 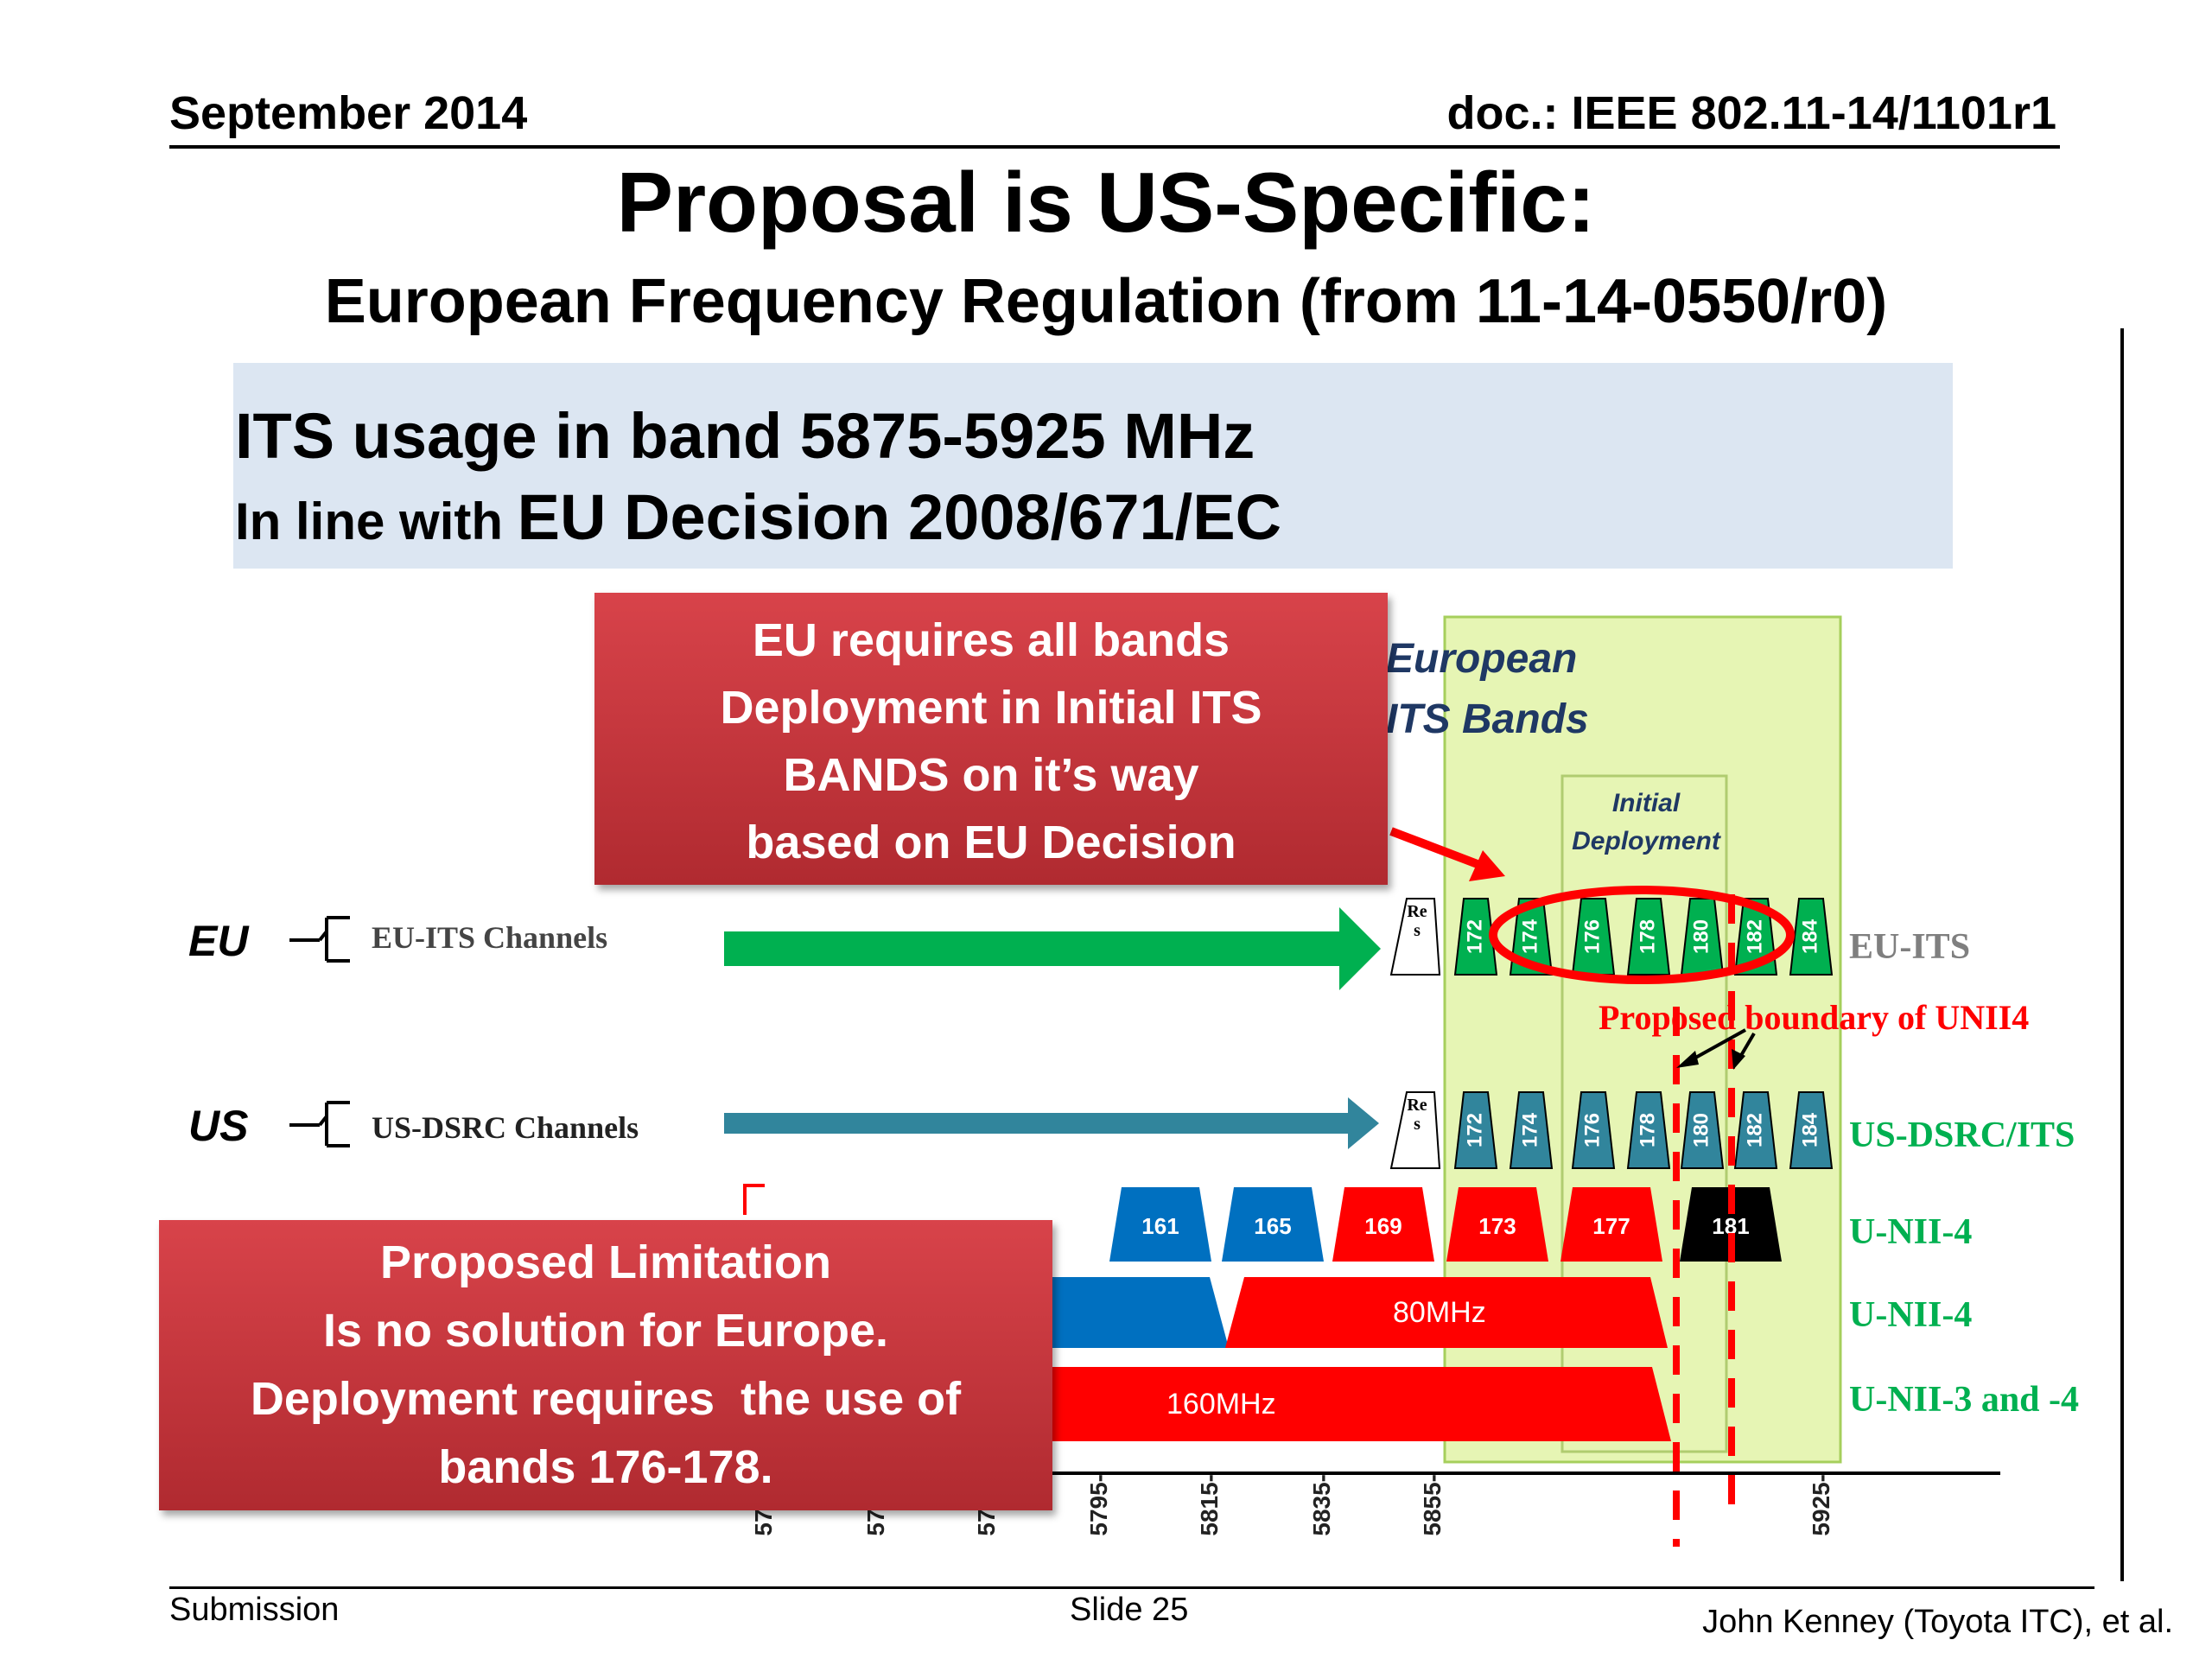 What do you see at coordinates (991, 842) in the screenshot?
I see `callout-top-line-4: based on EU Decision` at bounding box center [991, 842].